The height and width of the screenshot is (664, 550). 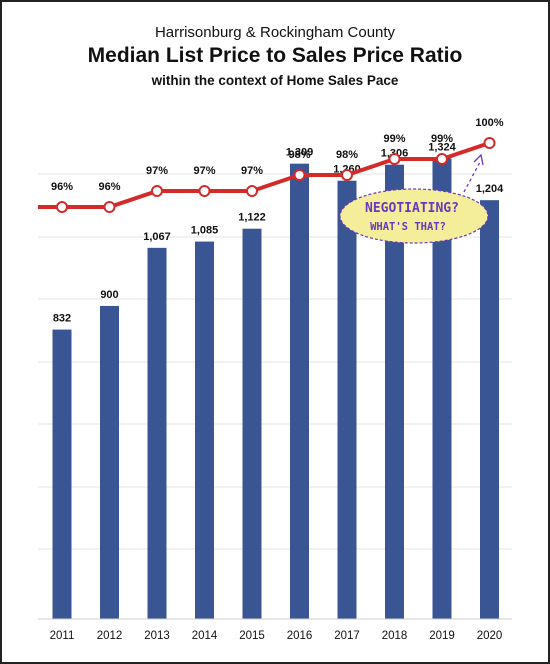 What do you see at coordinates (442, 147) in the screenshot?
I see `bar-label-2019: 1,324` at bounding box center [442, 147].